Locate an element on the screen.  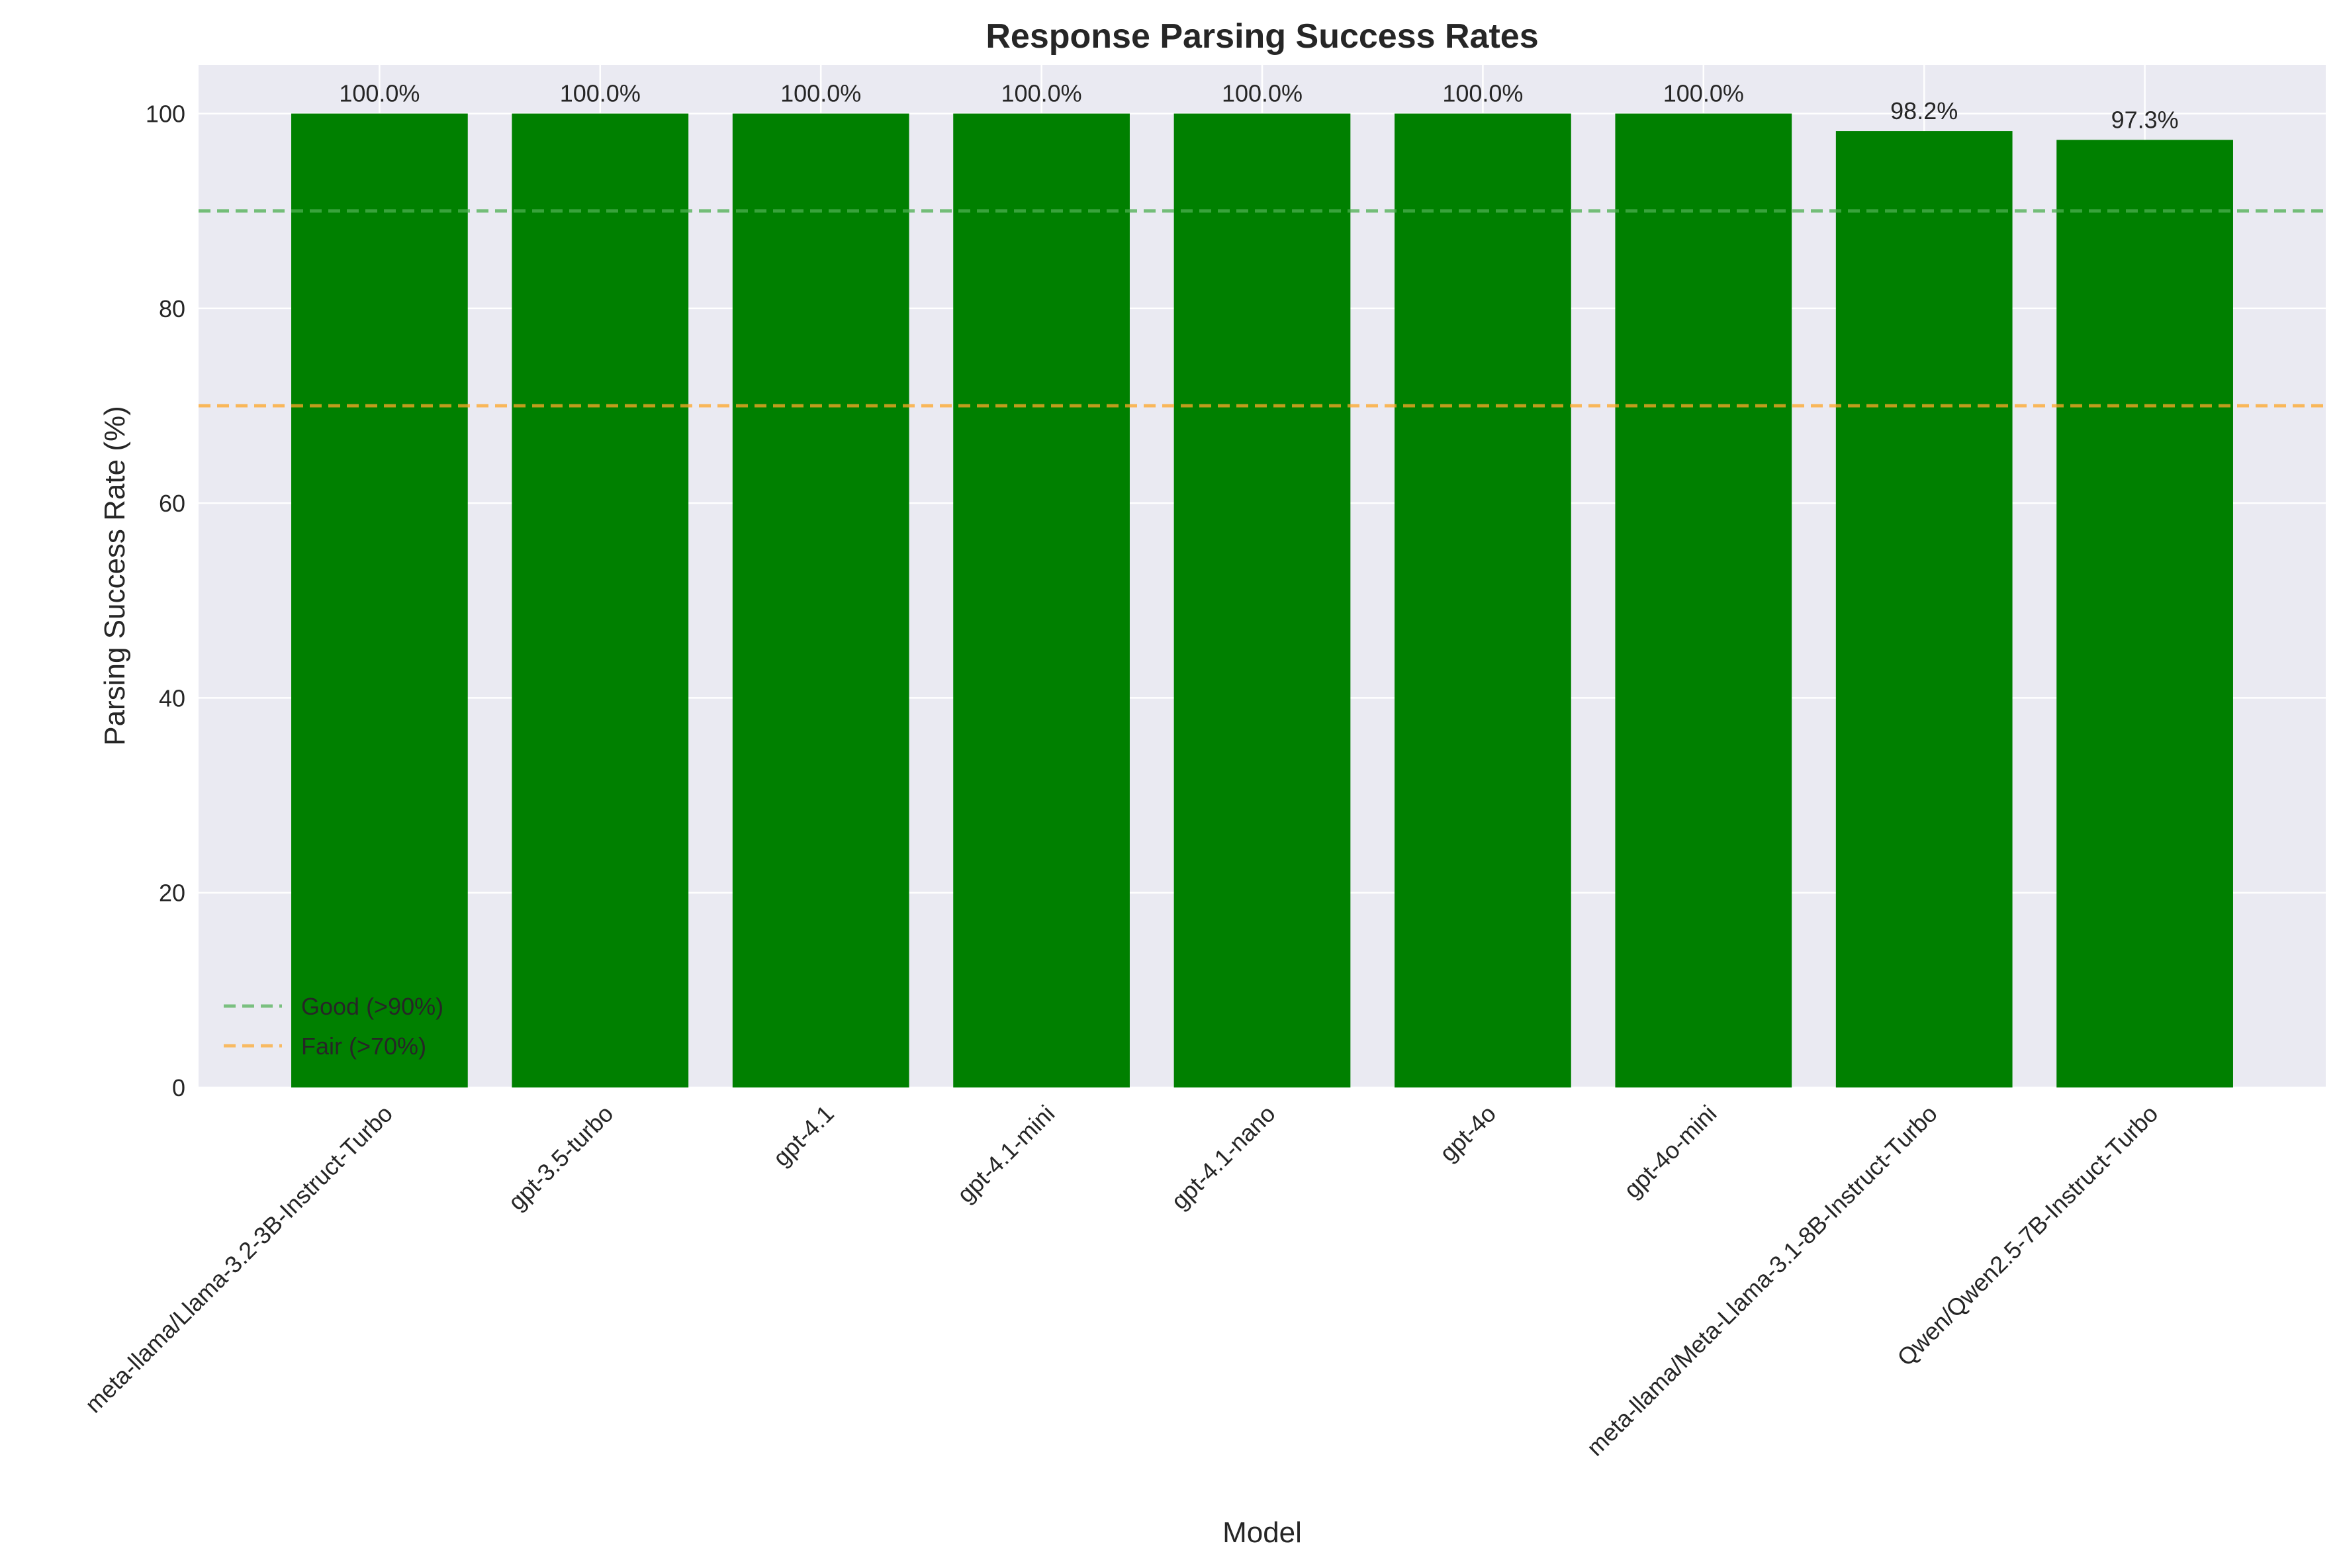
y-tick-label: 60 is located at coordinates (172, 503).